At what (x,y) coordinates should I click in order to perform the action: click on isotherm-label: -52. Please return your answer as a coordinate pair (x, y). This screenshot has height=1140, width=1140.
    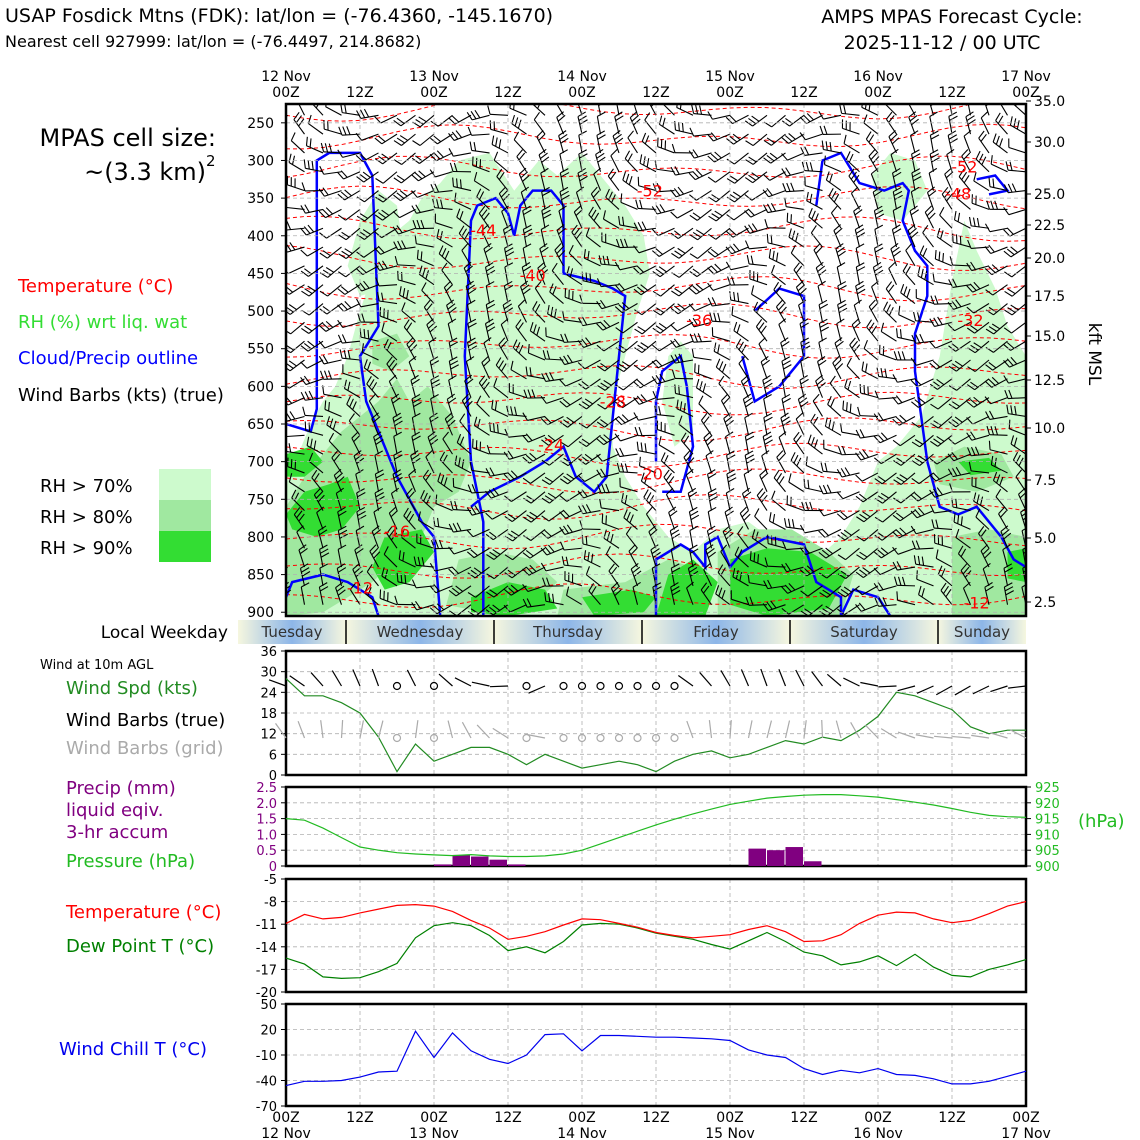
    Looking at the image, I should click on (964, 167).